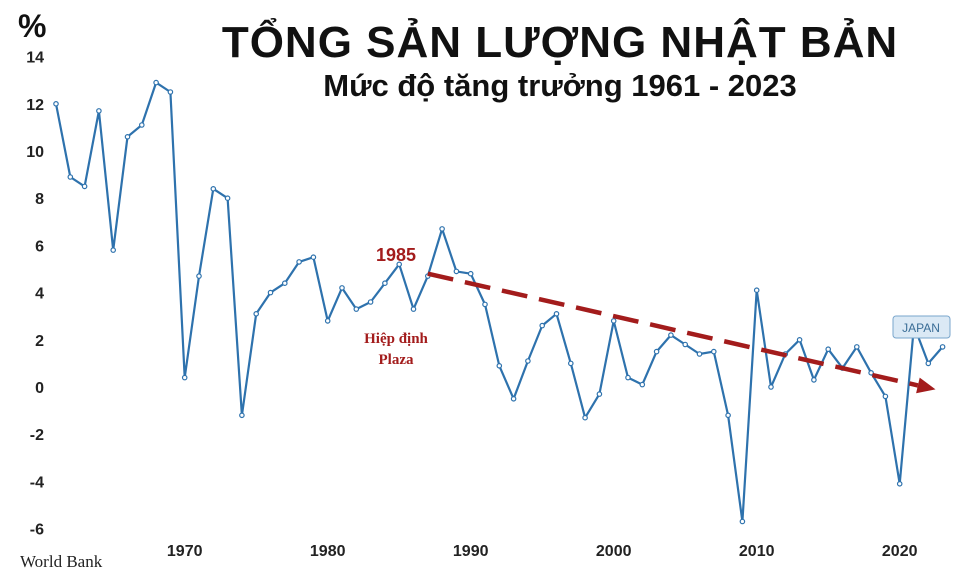 This screenshot has width=980, height=583. I want to click on x-tick-label: 1990, so click(471, 551).